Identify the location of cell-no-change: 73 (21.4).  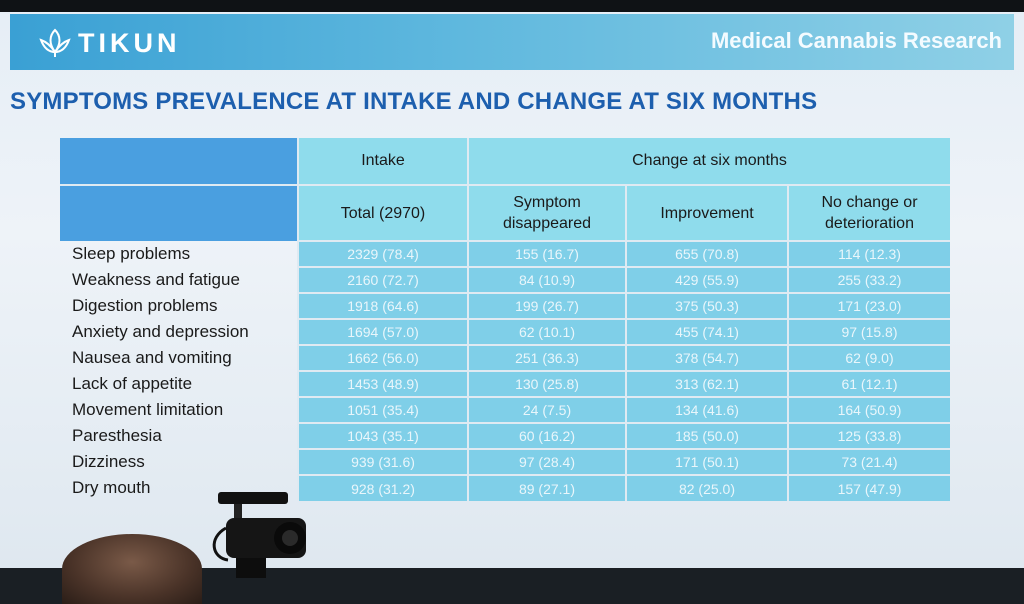
(868, 461).